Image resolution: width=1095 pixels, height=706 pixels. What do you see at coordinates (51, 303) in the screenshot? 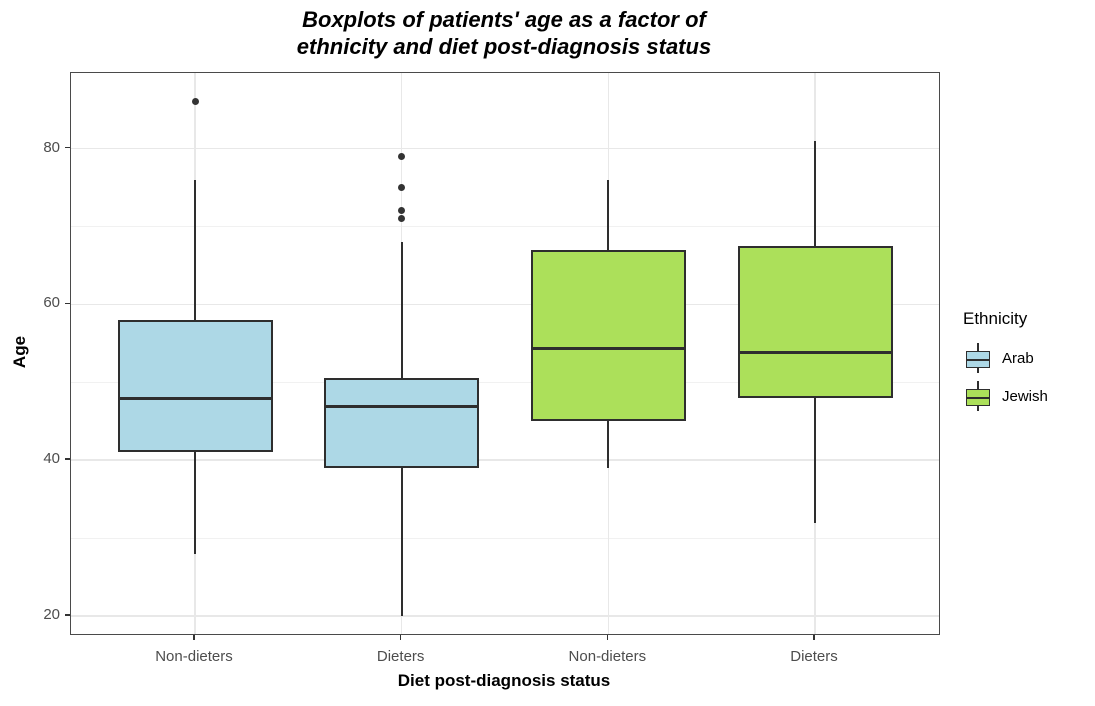
I see `y-tick-label-60: 60` at bounding box center [51, 303].